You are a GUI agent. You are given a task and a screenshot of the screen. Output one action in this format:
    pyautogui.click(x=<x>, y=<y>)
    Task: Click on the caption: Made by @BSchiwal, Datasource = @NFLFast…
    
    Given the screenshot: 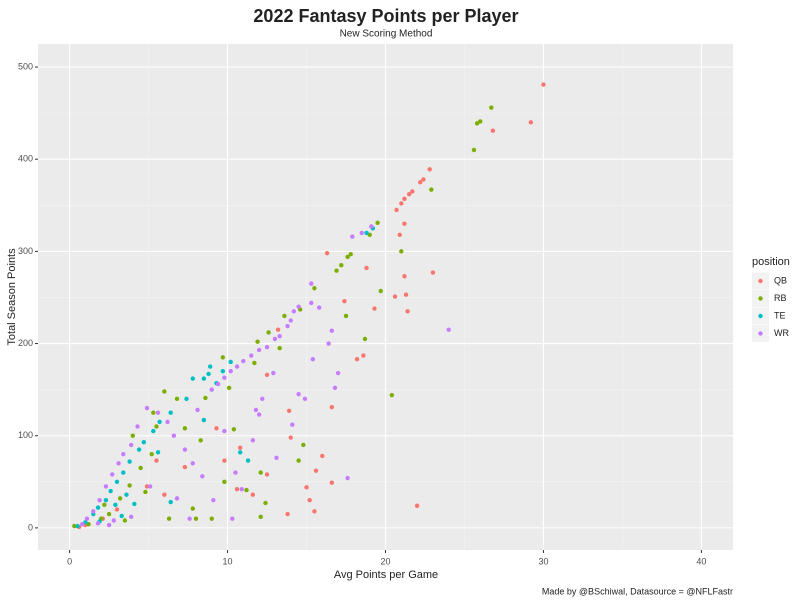 What is the action you would take?
    pyautogui.click(x=637, y=591)
    